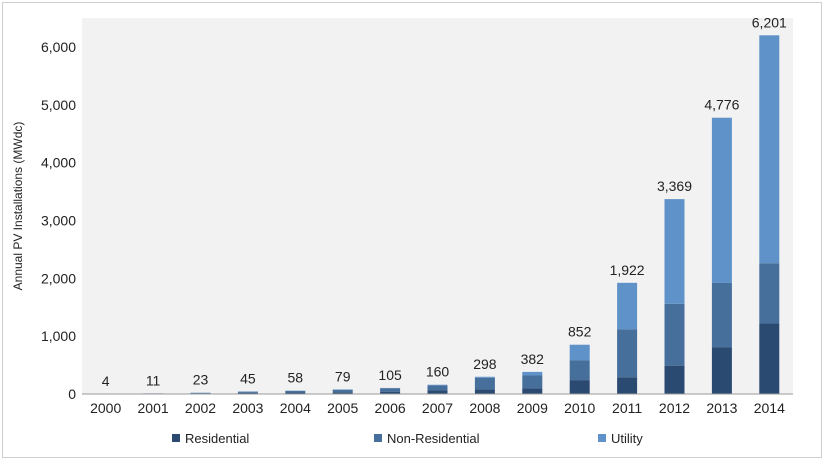  What do you see at coordinates (721, 200) in the screenshot?
I see `bar-utility-2013` at bounding box center [721, 200].